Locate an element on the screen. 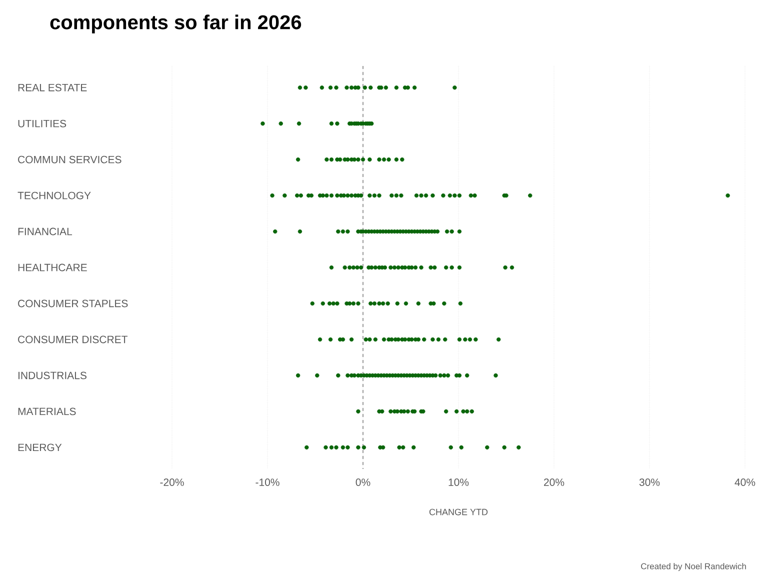  x-tick-label: -10% is located at coordinates (268, 482).